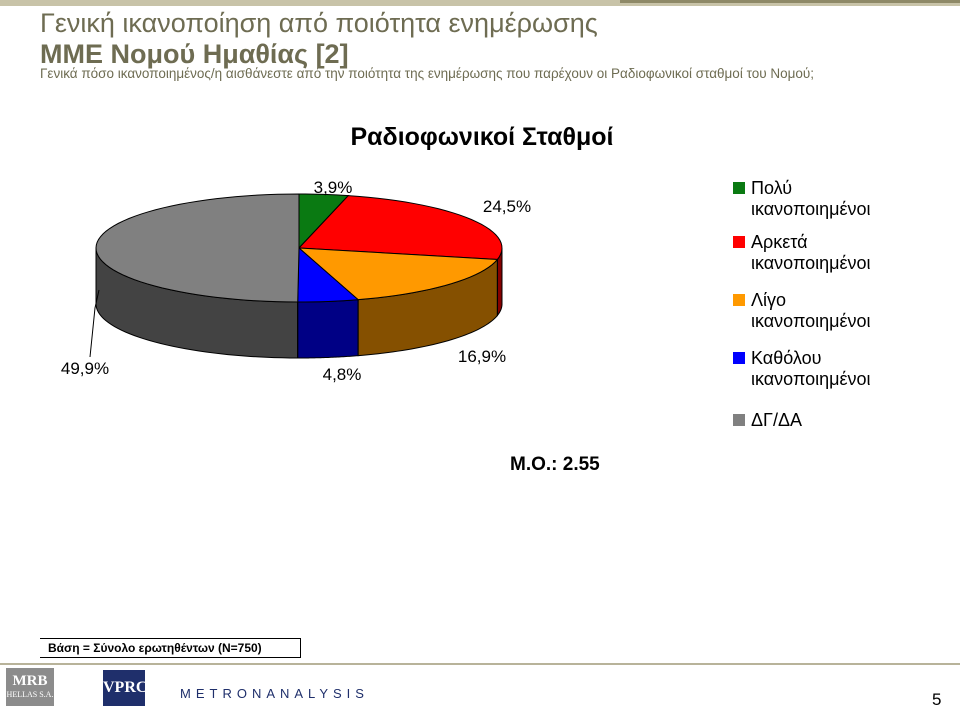  Describe the element at coordinates (85, 368) in the screenshot. I see `slice-label-5: 49,9%` at that location.